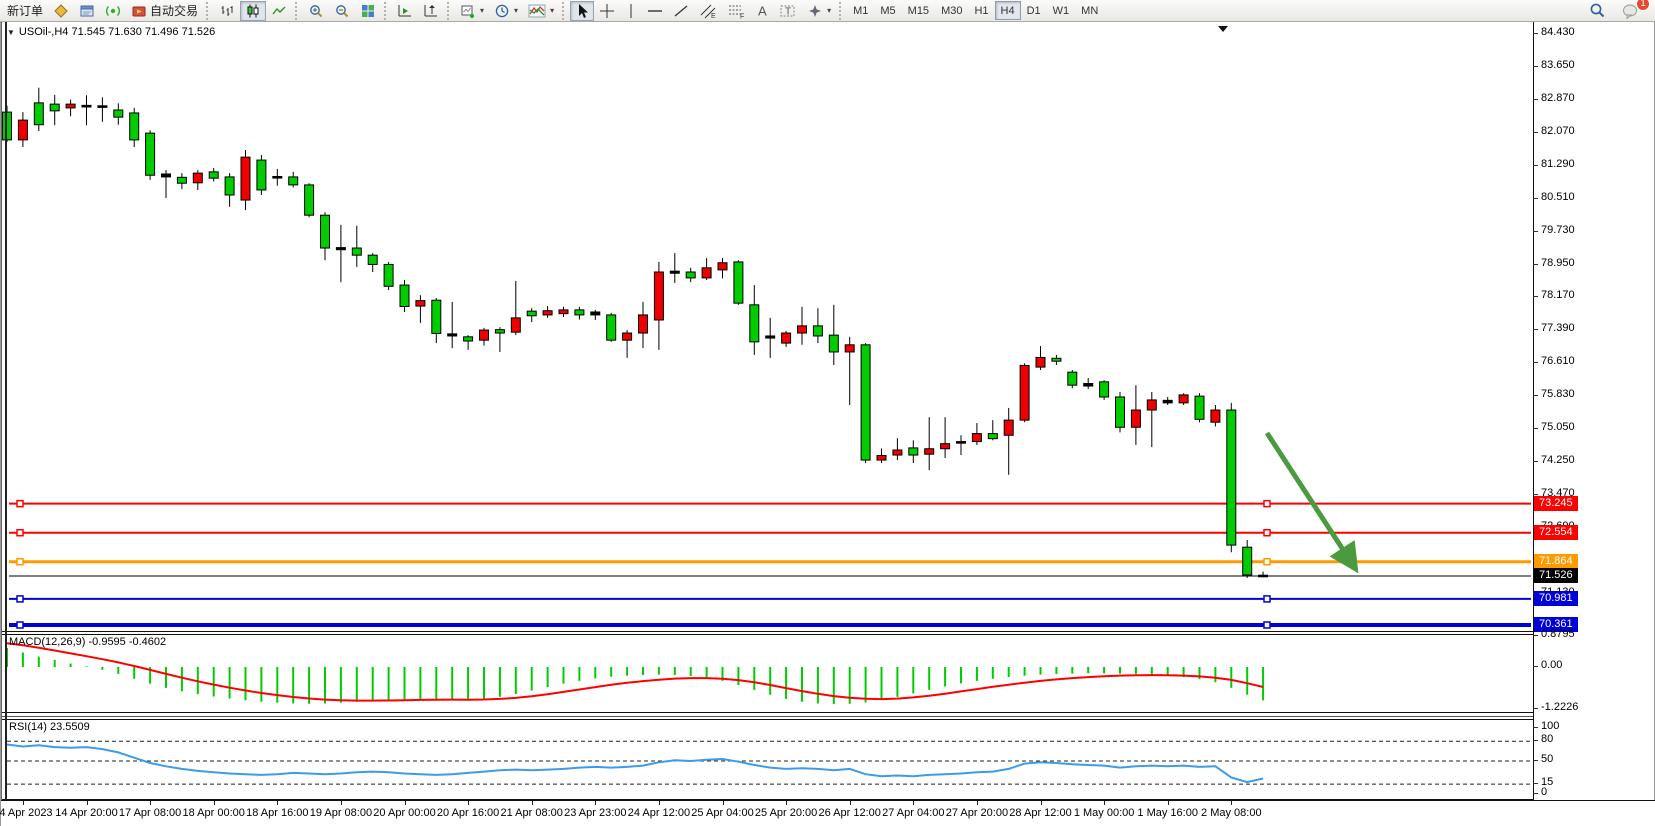 The width and height of the screenshot is (1655, 826). What do you see at coordinates (279, 11) in the screenshot?
I see `line-chart-type-button` at bounding box center [279, 11].